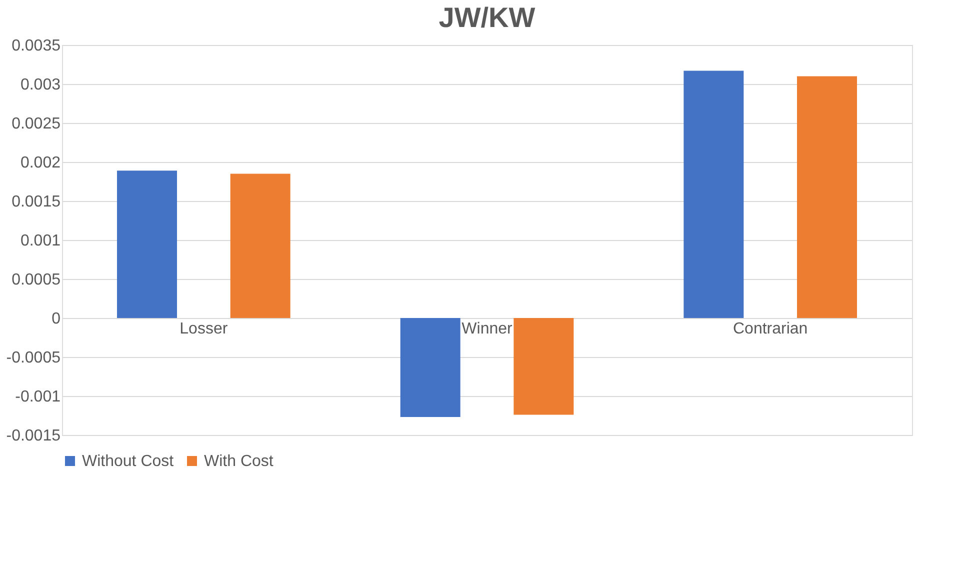 Image resolution: width=957 pixels, height=577 pixels. Describe the element at coordinates (770, 329) in the screenshot. I see `x-tick-label: Contrarian` at that location.